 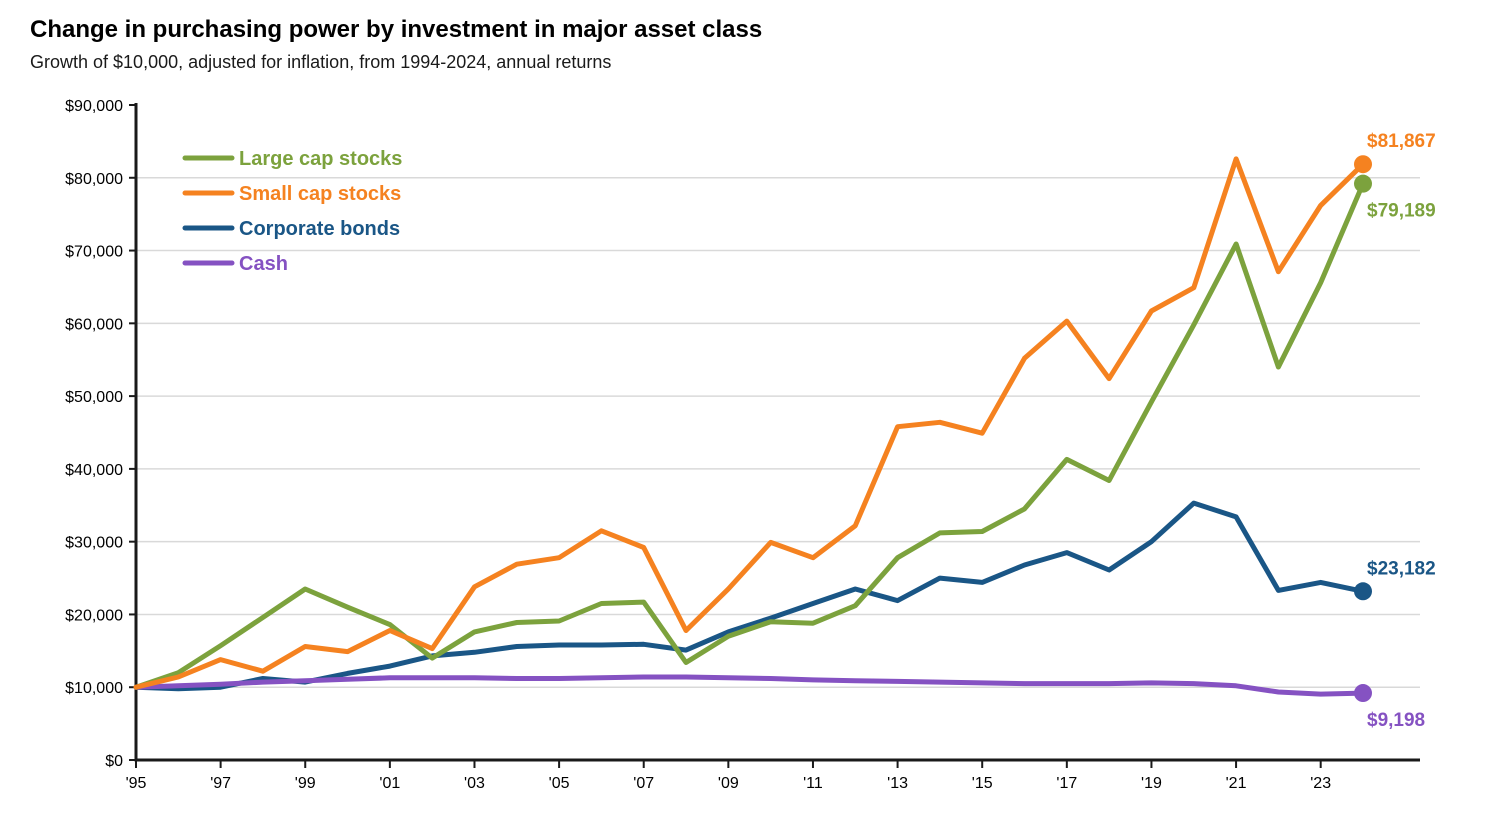 What do you see at coordinates (389, 783) in the screenshot?
I see `x-tick-label: '01` at bounding box center [389, 783].